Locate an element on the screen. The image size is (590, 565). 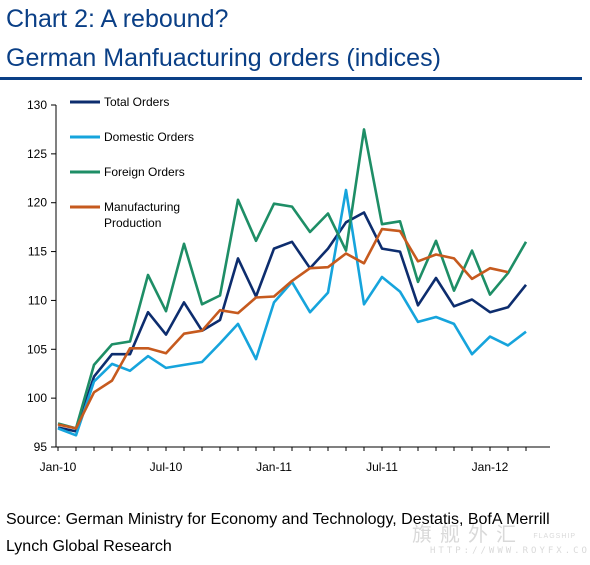
title-rule is located at coordinates (291, 78).